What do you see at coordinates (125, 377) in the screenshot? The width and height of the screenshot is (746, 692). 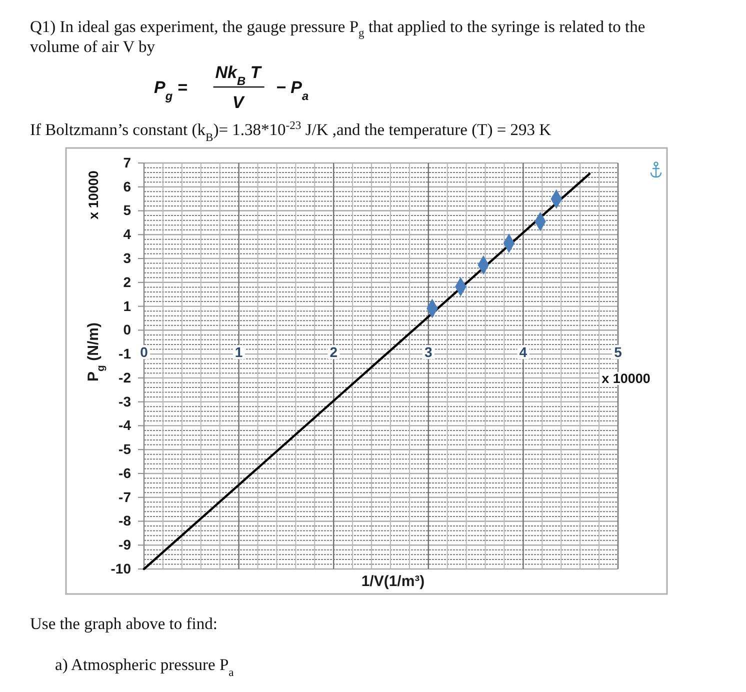 I see `y-tick-label: -2` at bounding box center [125, 377].